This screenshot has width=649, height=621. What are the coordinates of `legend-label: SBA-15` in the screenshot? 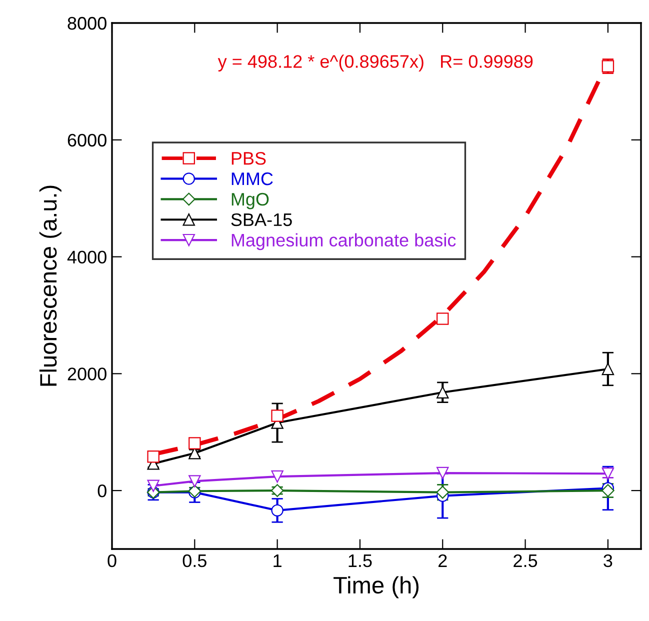 It's located at (261, 219).